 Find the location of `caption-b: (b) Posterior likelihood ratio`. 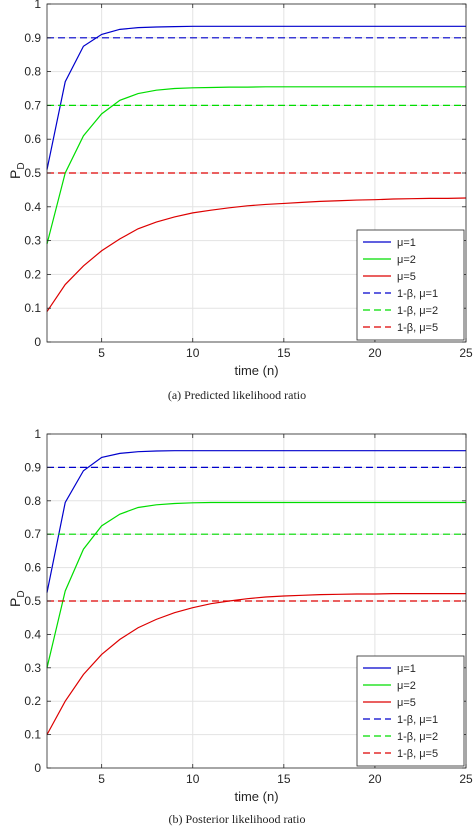

caption-b: (b) Posterior likelihood ratio is located at coordinates (237, 819).